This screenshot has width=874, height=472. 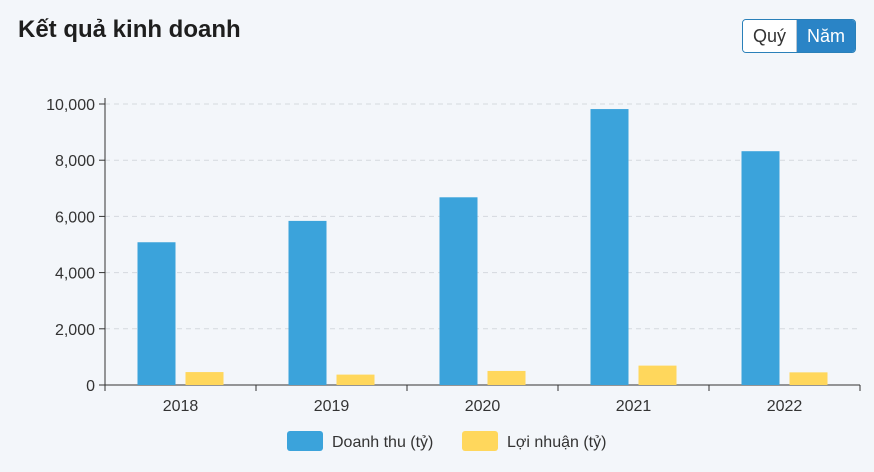 I want to click on y-tick-label: 8,000, so click(x=75, y=161).